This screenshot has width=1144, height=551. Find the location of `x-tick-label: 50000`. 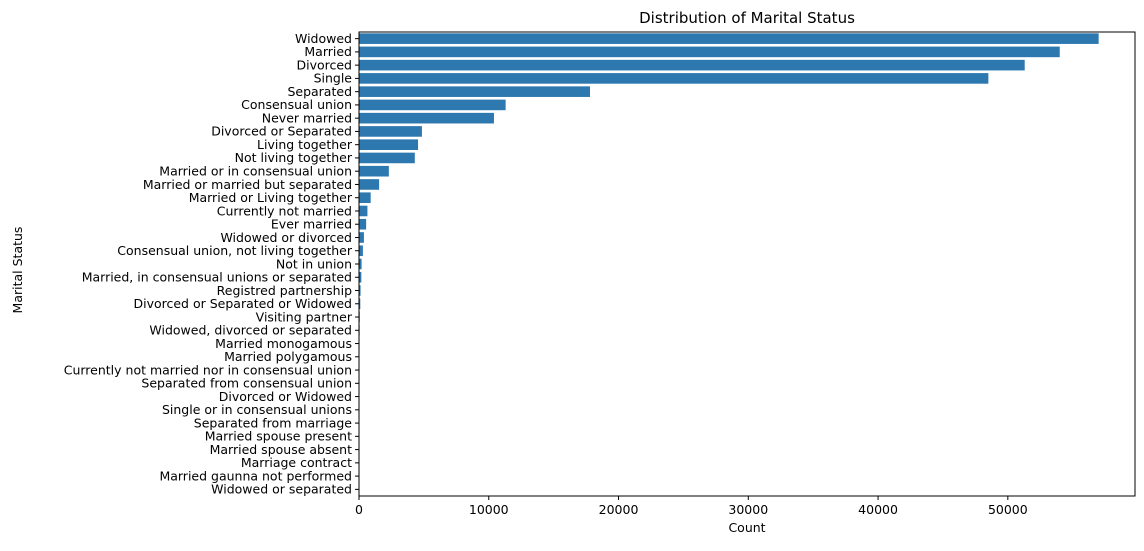

x-tick-label: 50000 is located at coordinates (1008, 509).